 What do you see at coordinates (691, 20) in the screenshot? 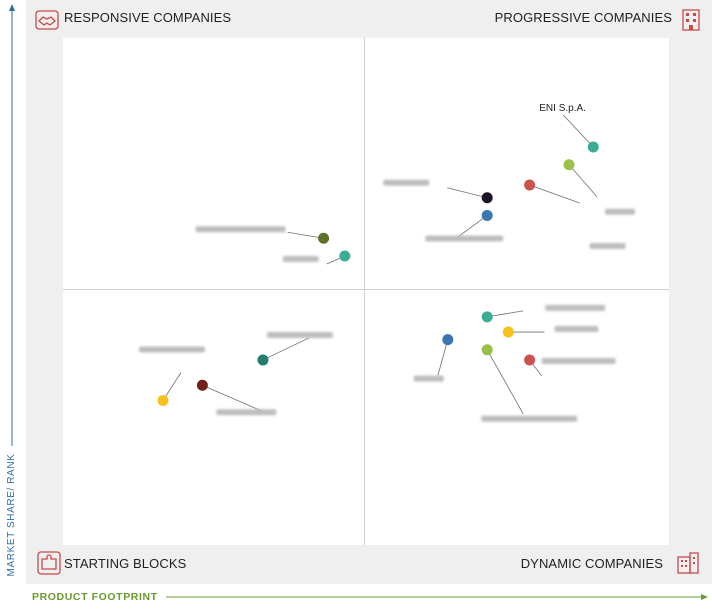
I see `building-icon` at bounding box center [691, 20].